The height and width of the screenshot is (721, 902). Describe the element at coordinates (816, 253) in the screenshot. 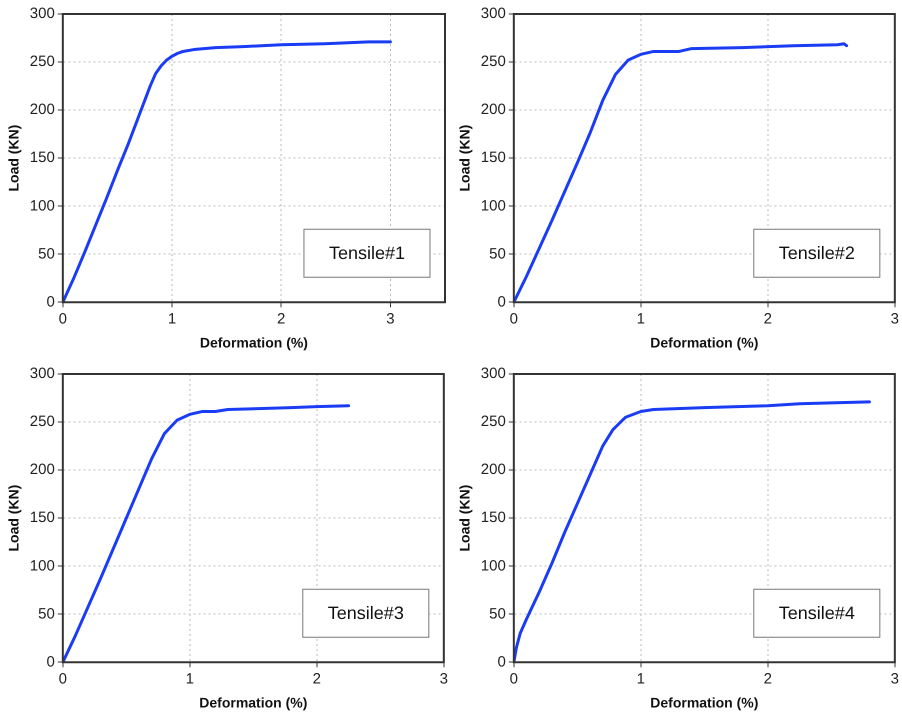

I see `annotation: Tensile#2` at that location.